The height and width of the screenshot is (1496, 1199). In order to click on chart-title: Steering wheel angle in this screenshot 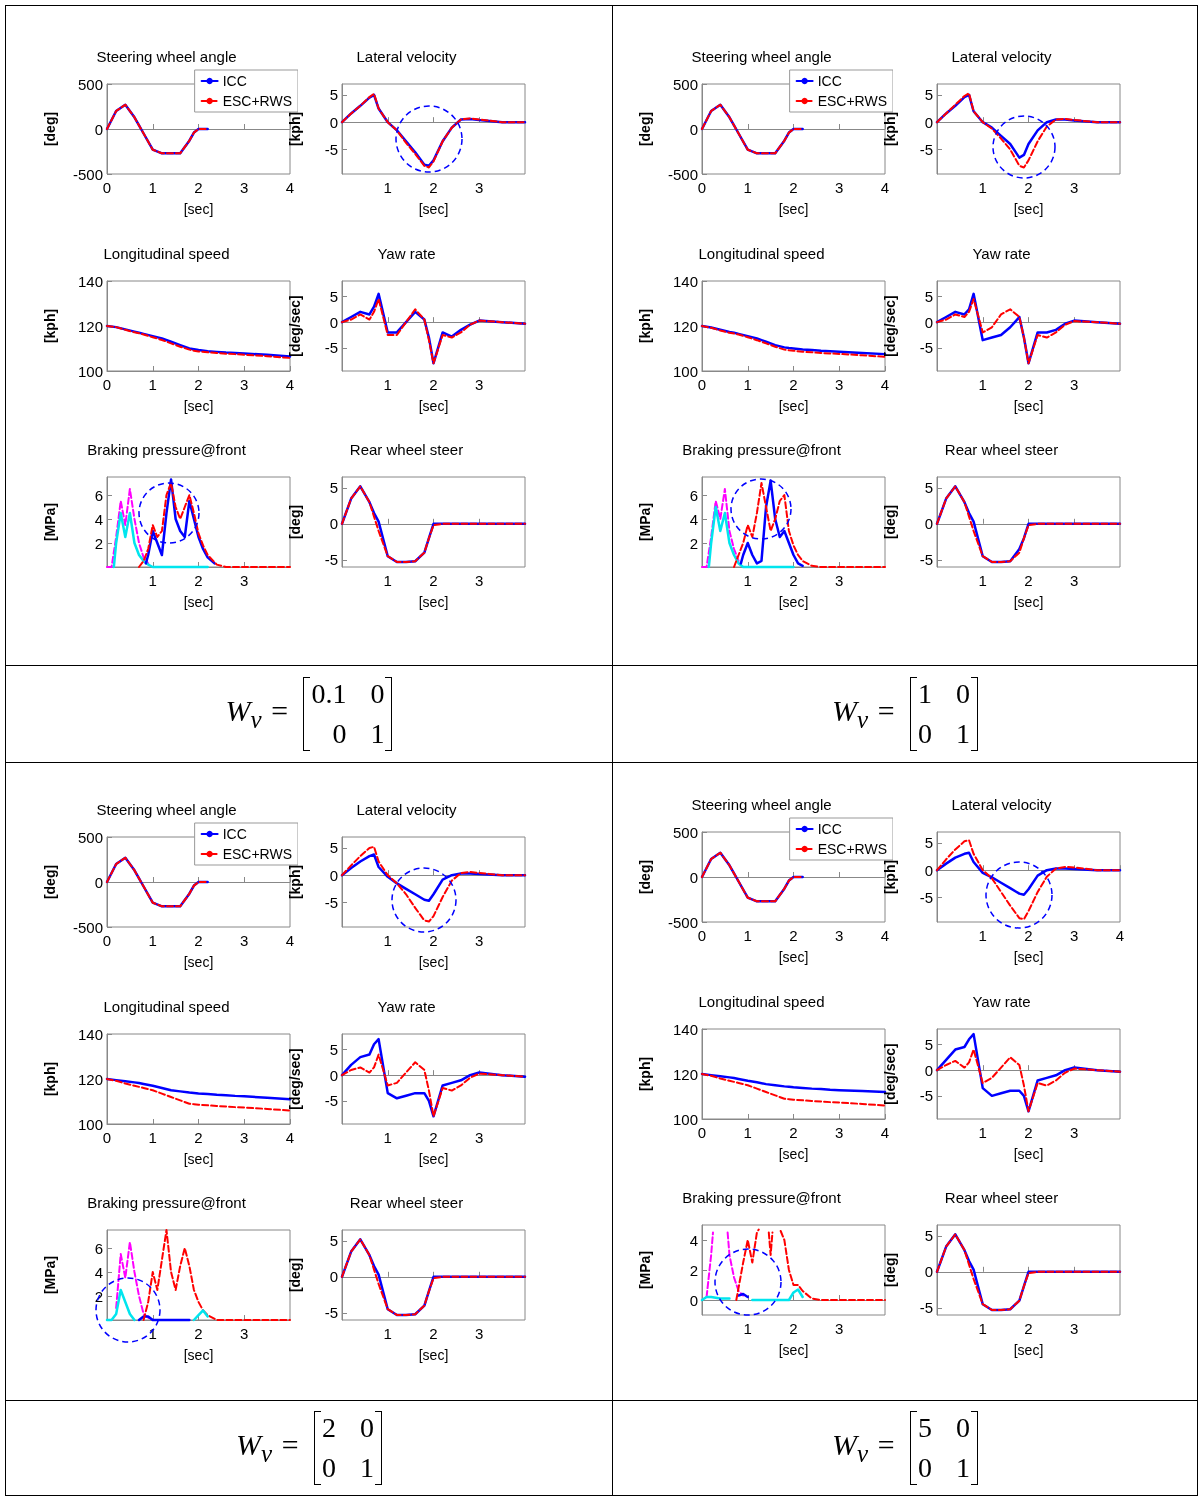, I will do `click(166, 809)`.